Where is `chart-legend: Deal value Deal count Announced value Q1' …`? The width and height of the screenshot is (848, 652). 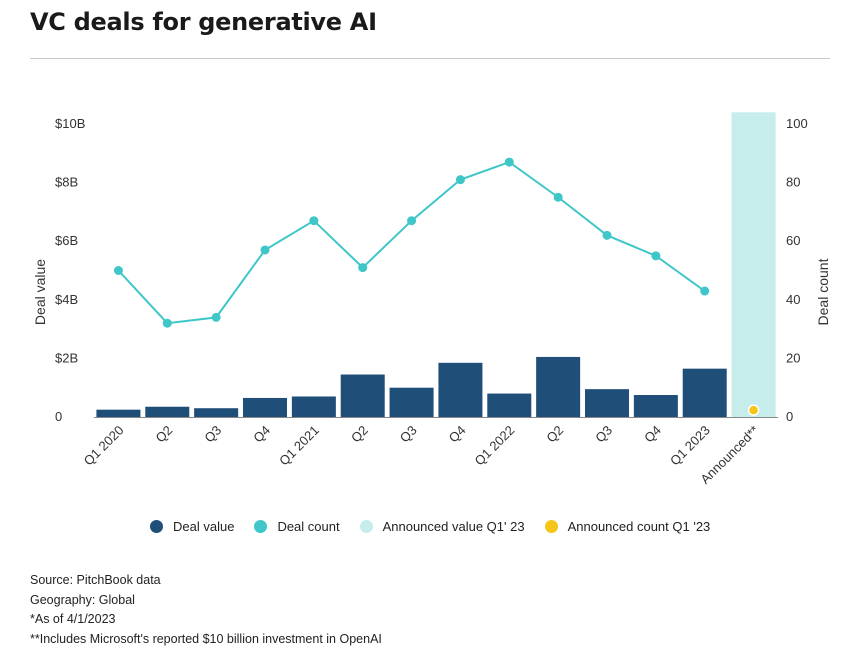 chart-legend: Deal value Deal count Announced value Q1' … is located at coordinates (440, 526).